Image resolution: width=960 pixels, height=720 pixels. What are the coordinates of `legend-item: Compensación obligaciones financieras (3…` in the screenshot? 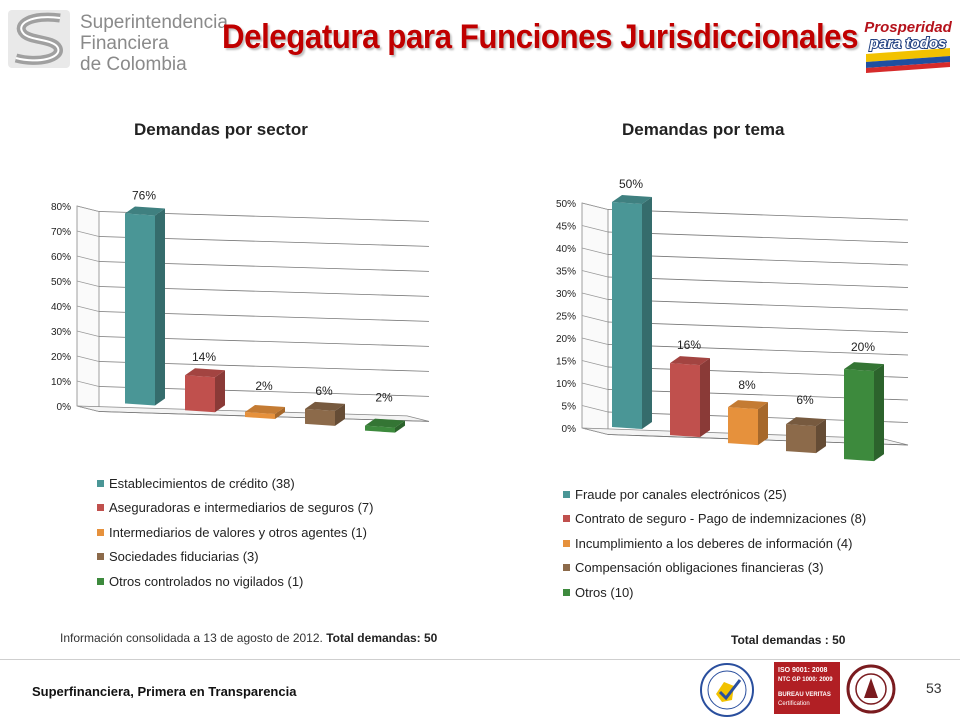 It's located at (714, 568).